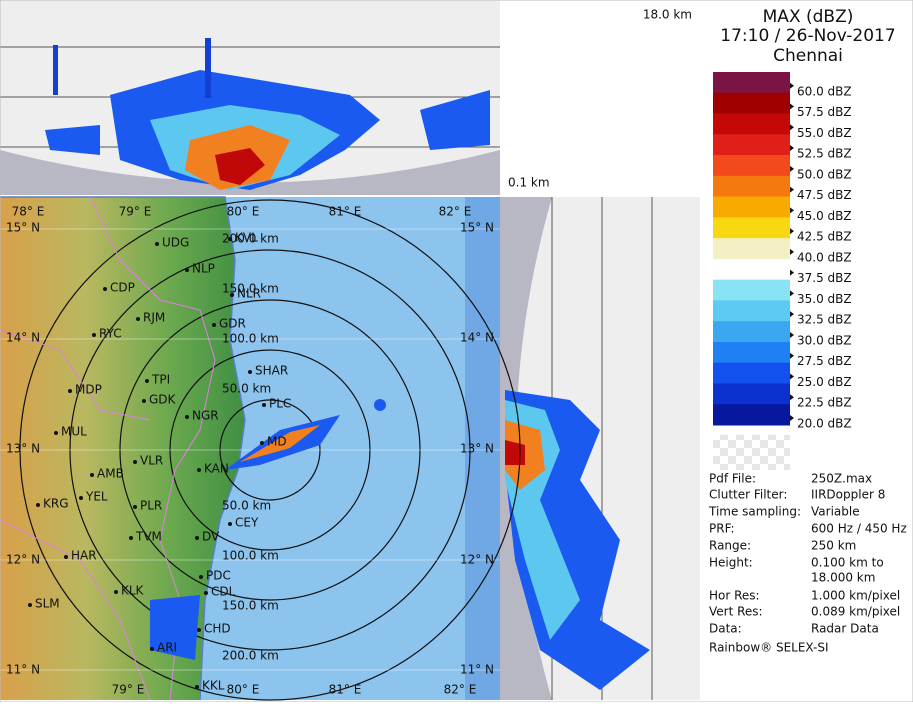  I want to click on title-datetime: 17:10 / 26-Nov-2017, so click(807, 36).